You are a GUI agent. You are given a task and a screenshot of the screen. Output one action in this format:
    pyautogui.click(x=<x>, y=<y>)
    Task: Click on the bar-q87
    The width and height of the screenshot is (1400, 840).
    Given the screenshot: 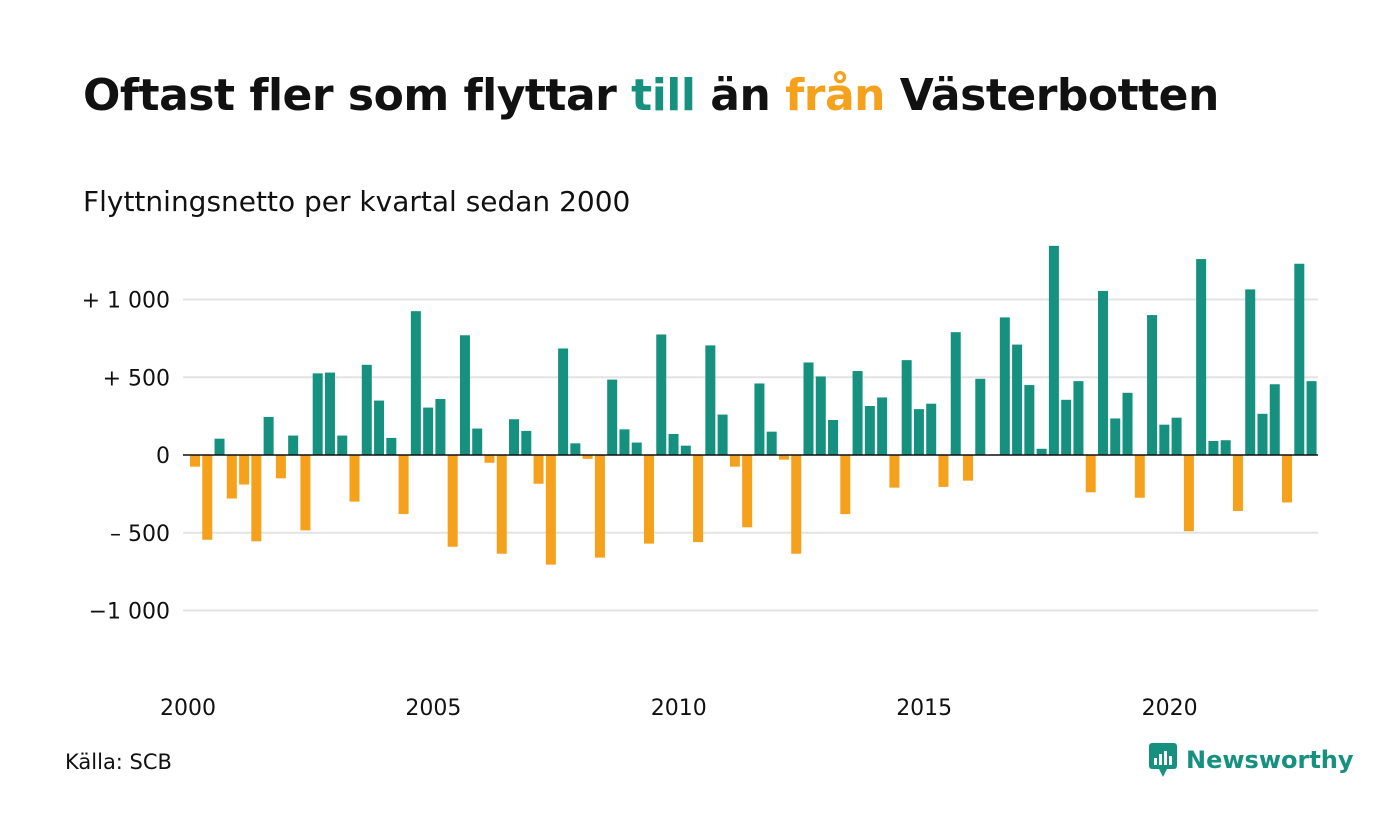 What is the action you would take?
    pyautogui.click(x=1250, y=372)
    